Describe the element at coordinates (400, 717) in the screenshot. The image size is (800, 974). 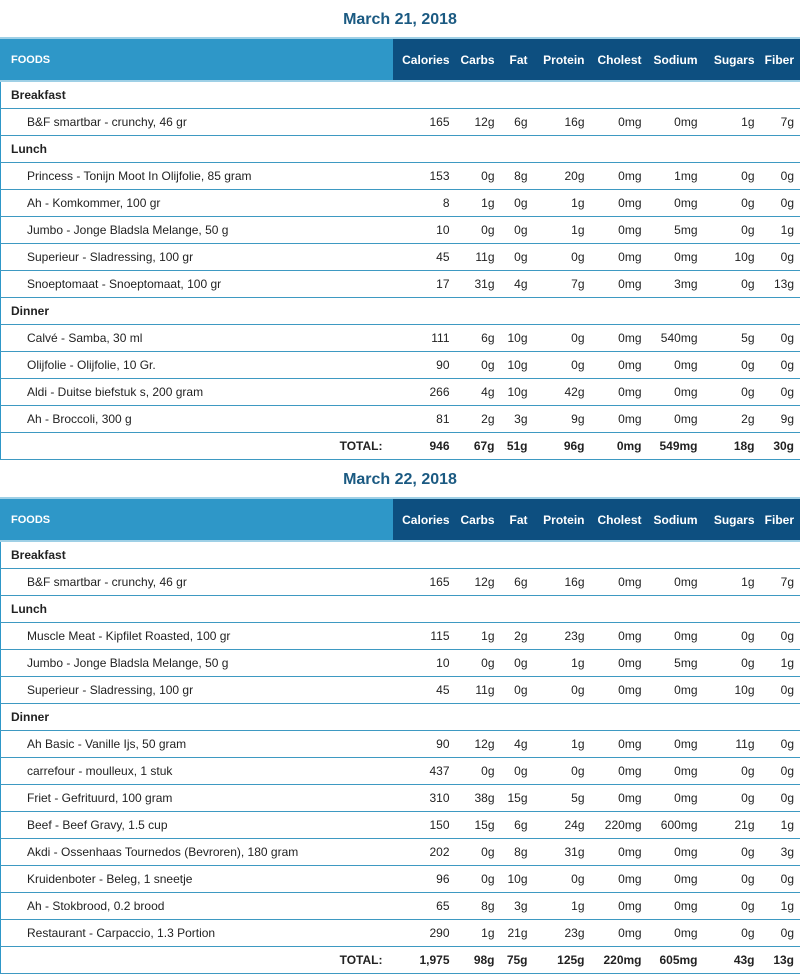
I see `meal-row-dinner: Dinner` at that location.